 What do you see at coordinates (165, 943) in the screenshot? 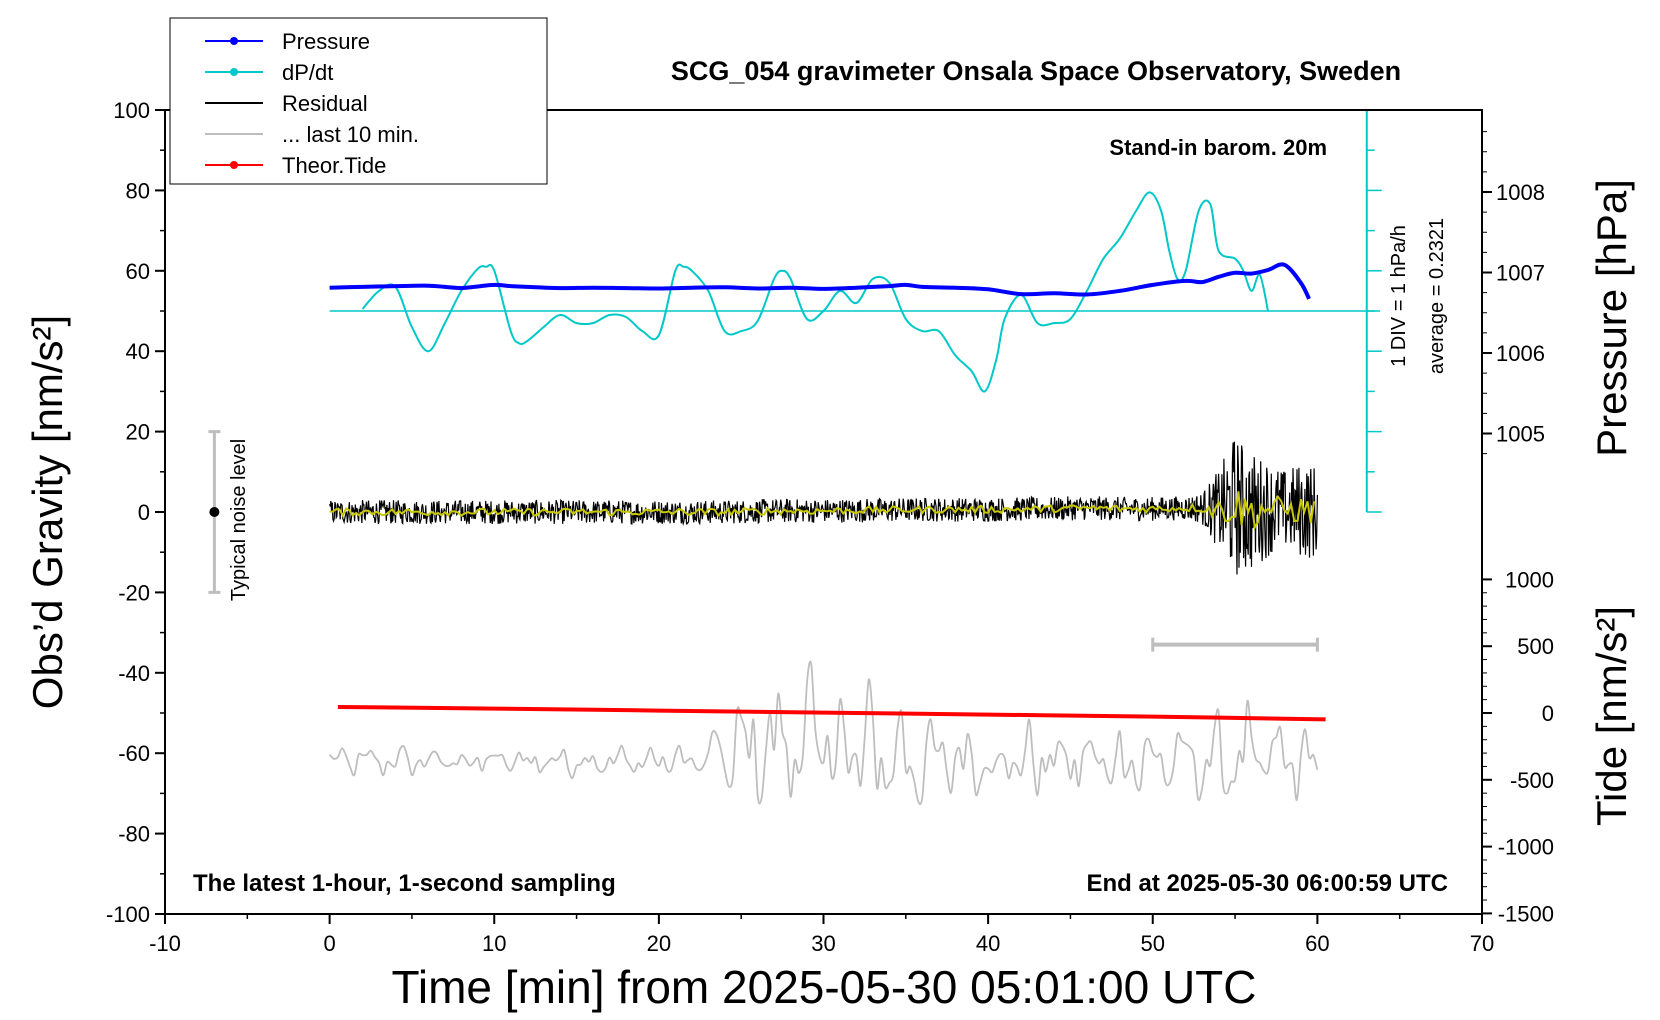
I see `x-tick-label: -10` at bounding box center [165, 943].